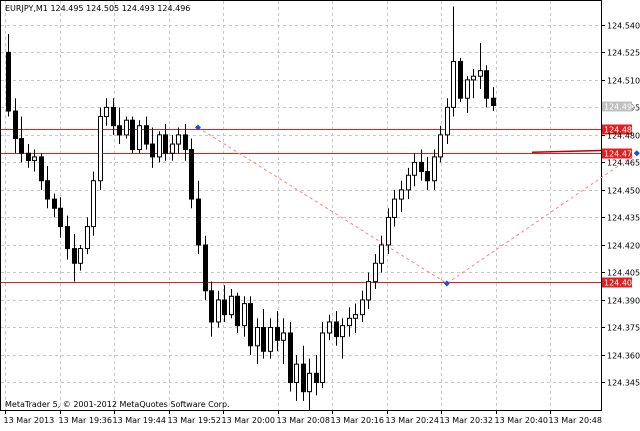 This screenshot has height=431, width=640. I want to click on x-tick-label: 13 Mar 2013, so click(29, 420).